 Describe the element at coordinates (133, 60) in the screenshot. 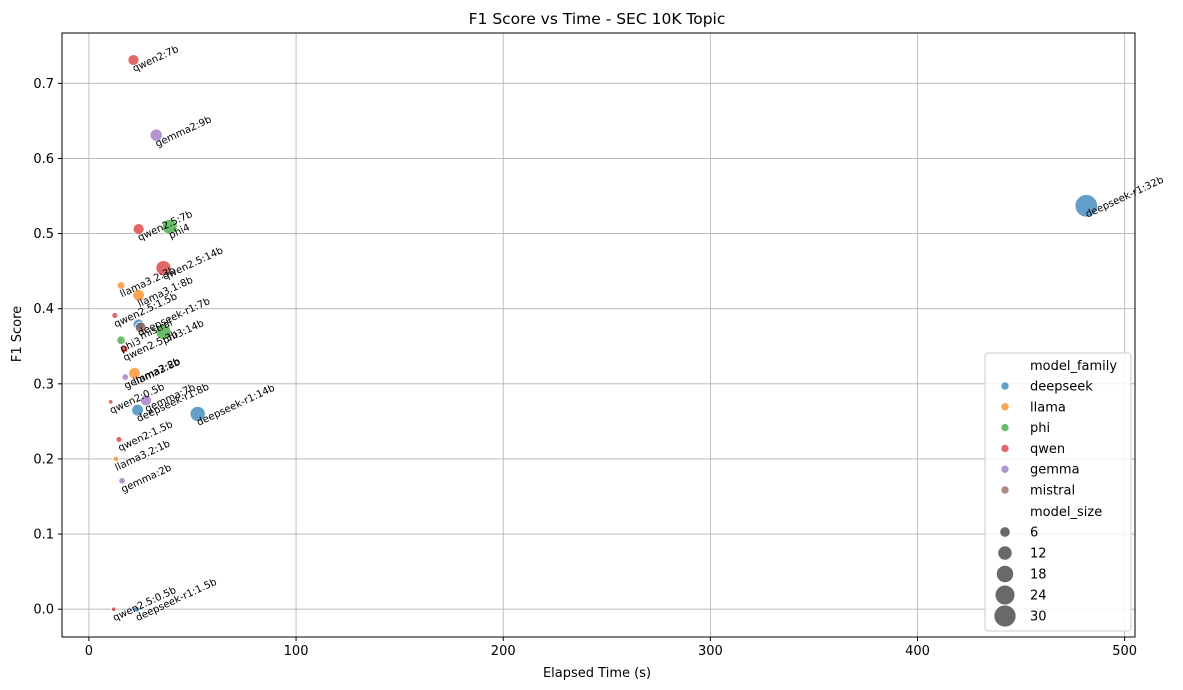

I see `data-point-qwen2-7b` at that location.